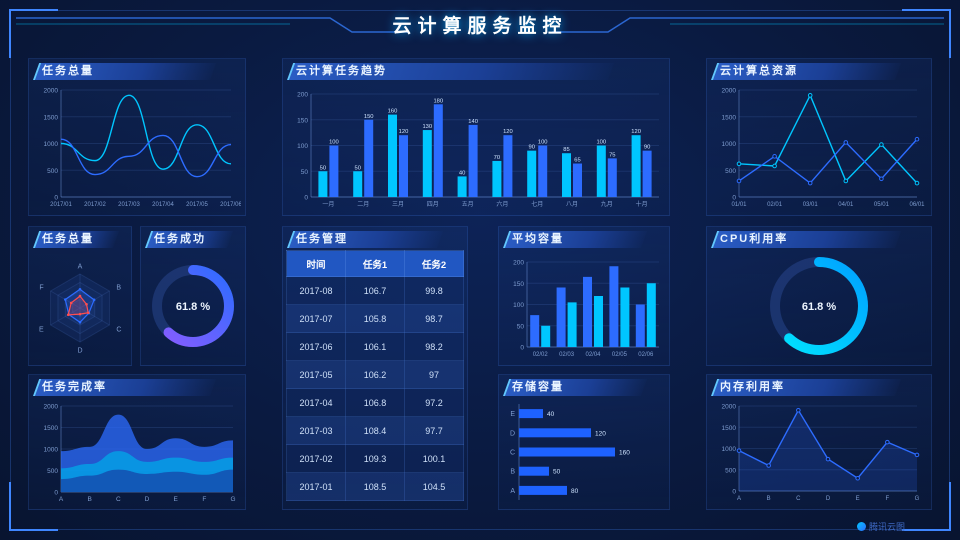 Image resolution: width=960 pixels, height=540 pixels. What do you see at coordinates (316, 318) in the screenshot?
I see `table-cell: 2017-07` at bounding box center [316, 318].